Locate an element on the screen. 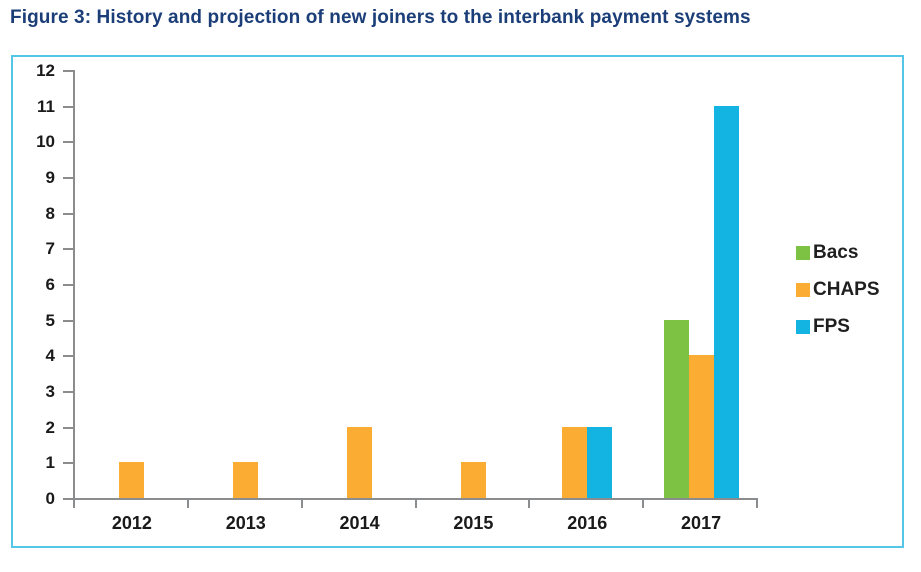  y-axis-tick-label: 12 is located at coordinates (45, 70).